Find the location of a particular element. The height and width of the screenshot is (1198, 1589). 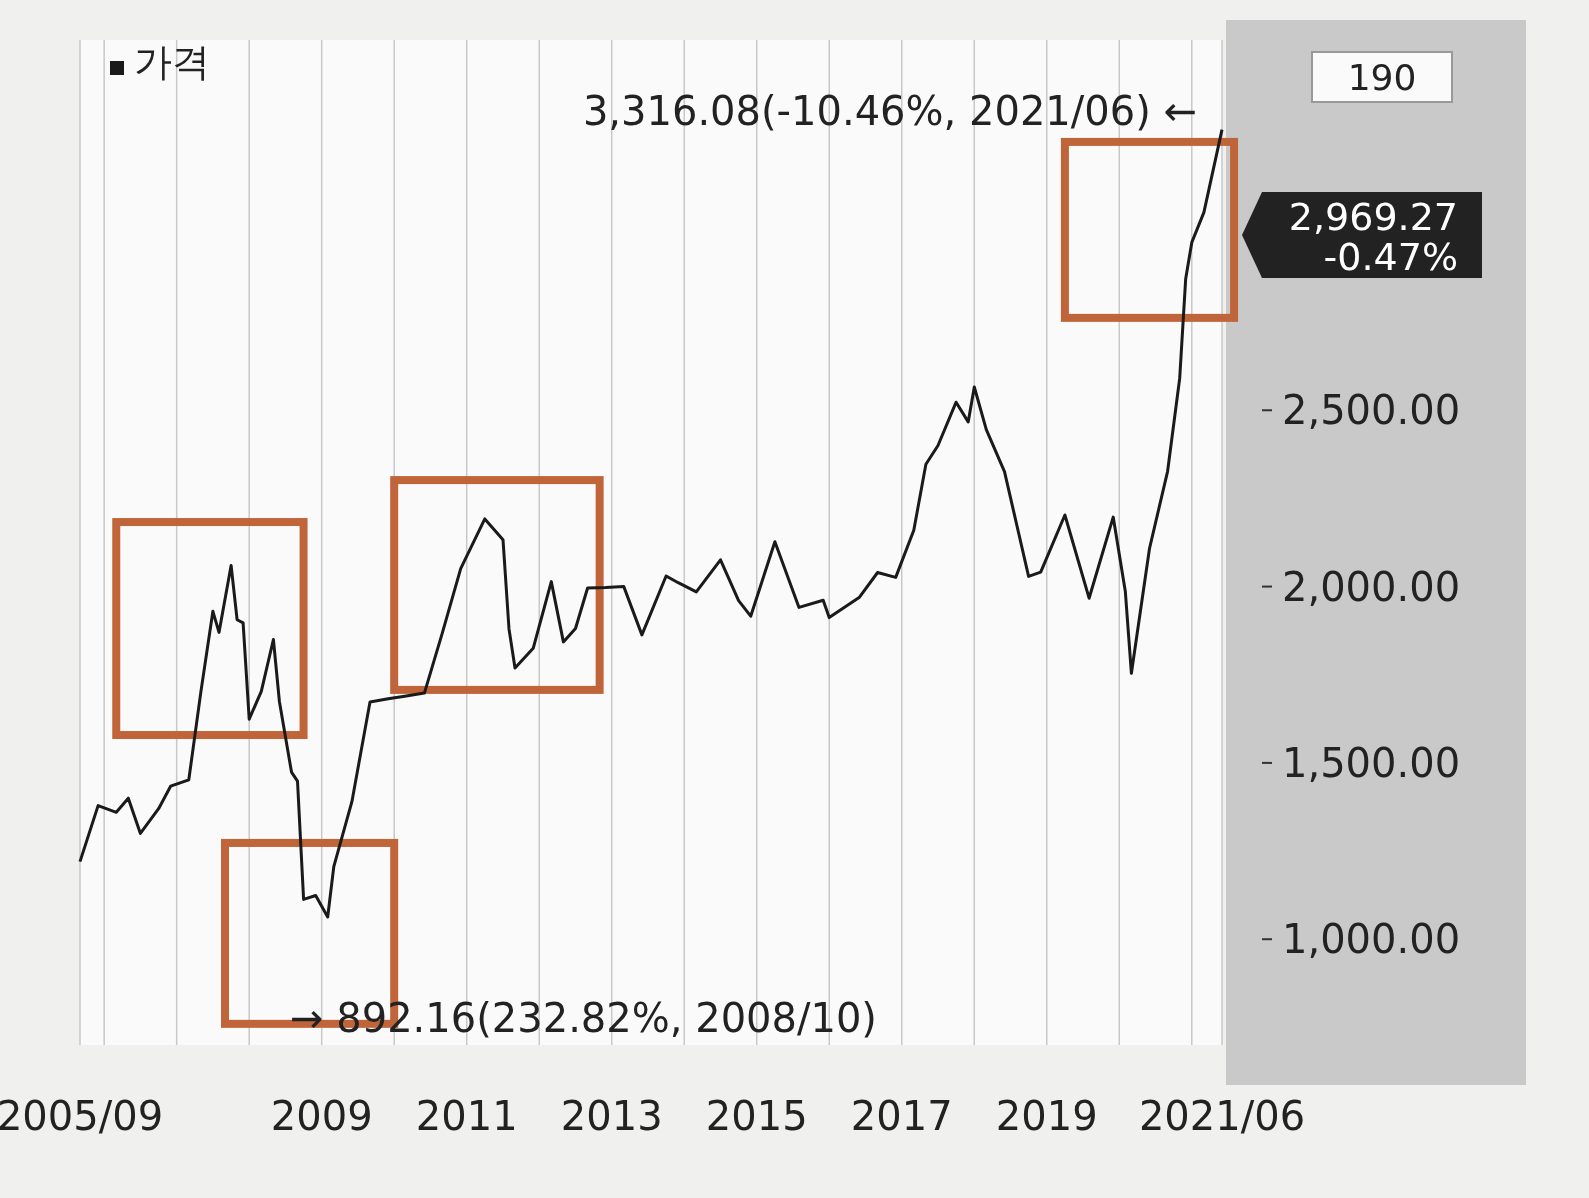

x-tick-label: 2005/09 is located at coordinates (82, 1116).